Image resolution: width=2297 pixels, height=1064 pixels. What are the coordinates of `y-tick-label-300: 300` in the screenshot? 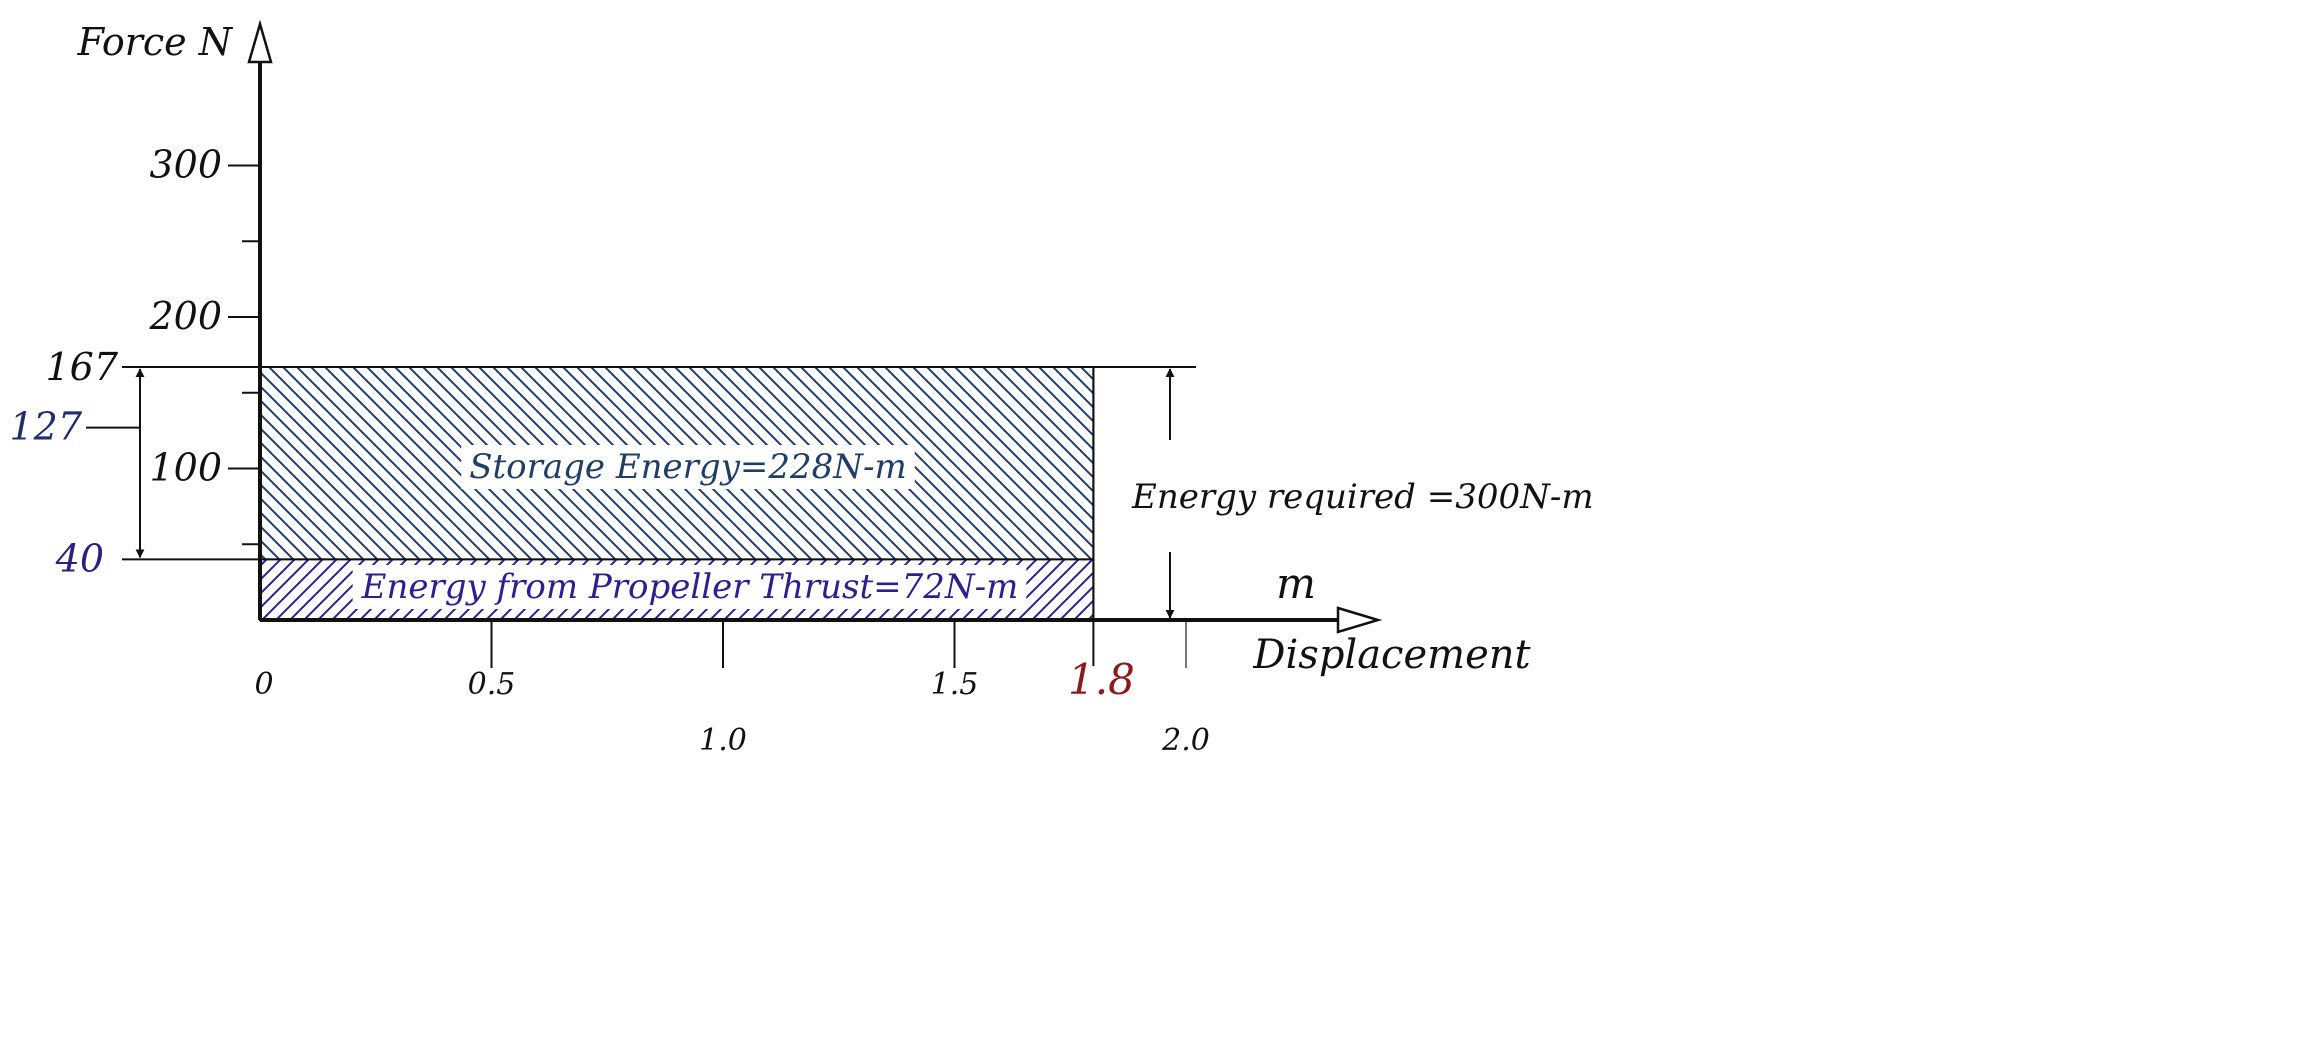 It's located at (185, 165).